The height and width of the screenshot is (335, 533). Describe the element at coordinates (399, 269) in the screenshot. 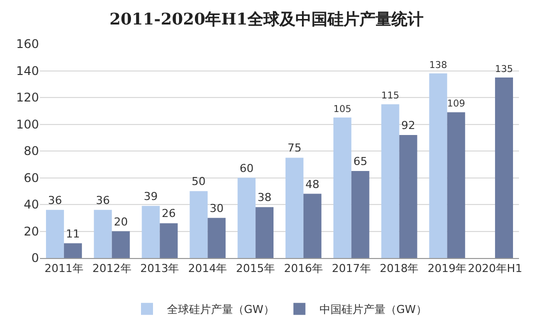

I see `x-tick-label: 2018年` at that location.